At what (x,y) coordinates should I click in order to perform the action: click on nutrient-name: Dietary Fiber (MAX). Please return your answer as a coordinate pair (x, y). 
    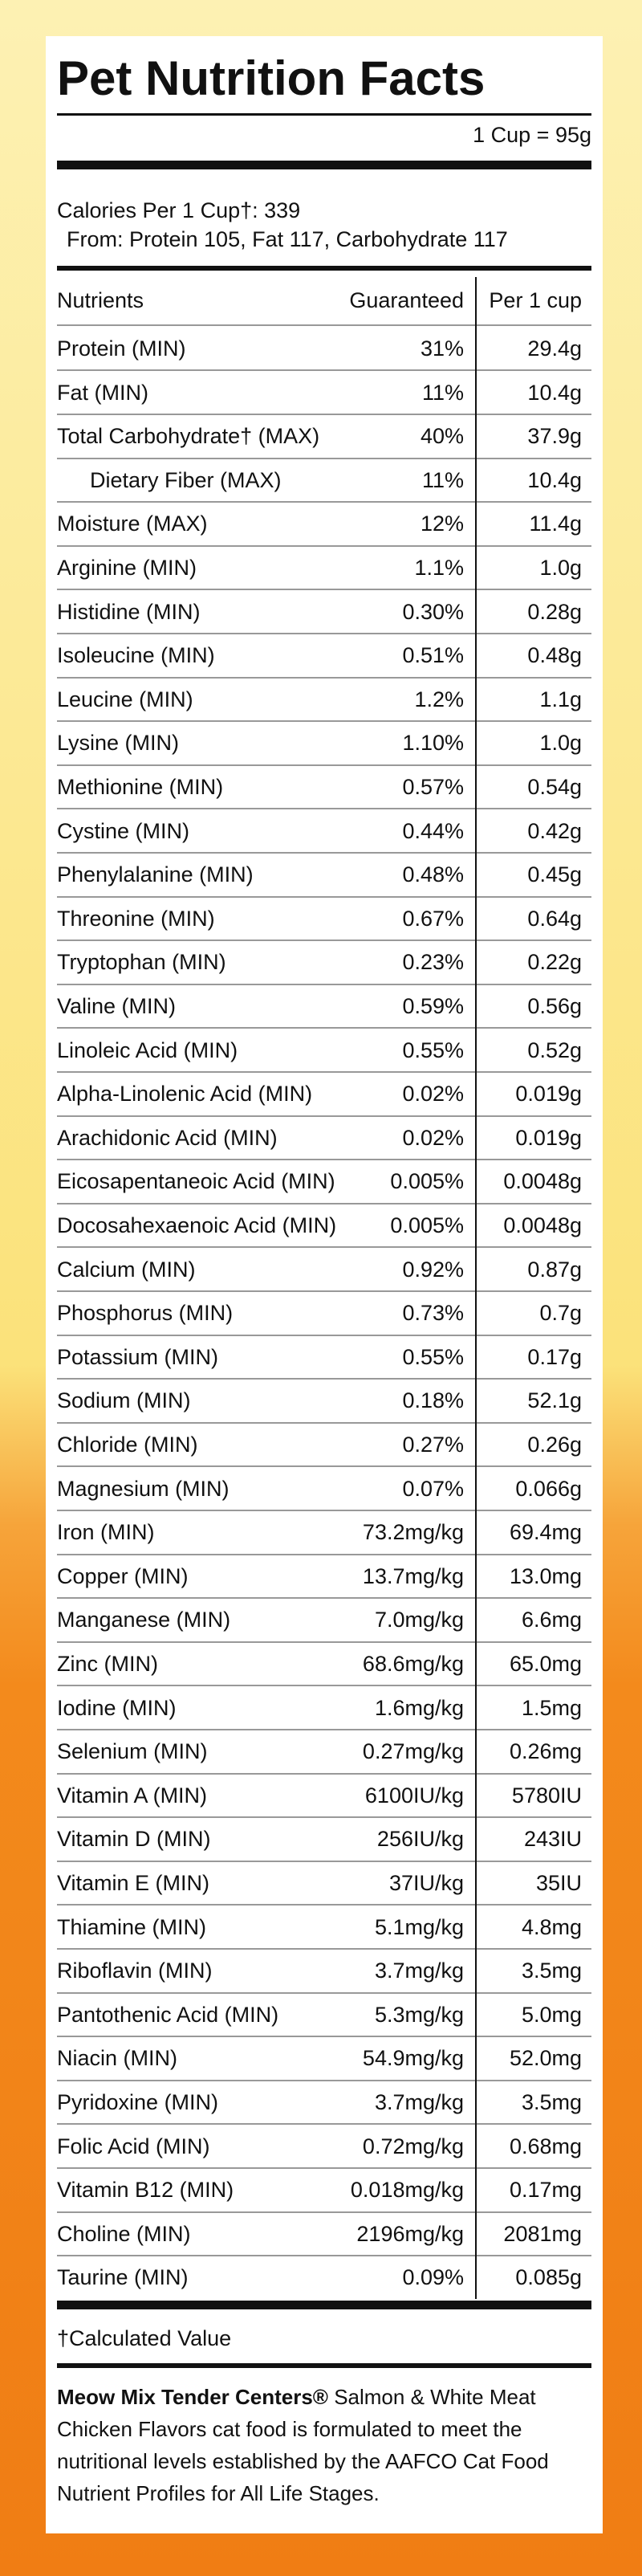
    Looking at the image, I should click on (186, 479).